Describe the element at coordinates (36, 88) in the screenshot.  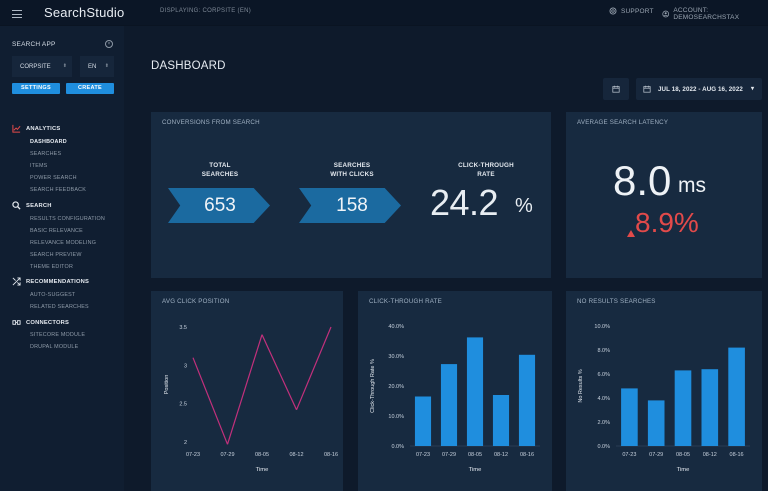
I see `settings-button: SETTINGS` at that location.